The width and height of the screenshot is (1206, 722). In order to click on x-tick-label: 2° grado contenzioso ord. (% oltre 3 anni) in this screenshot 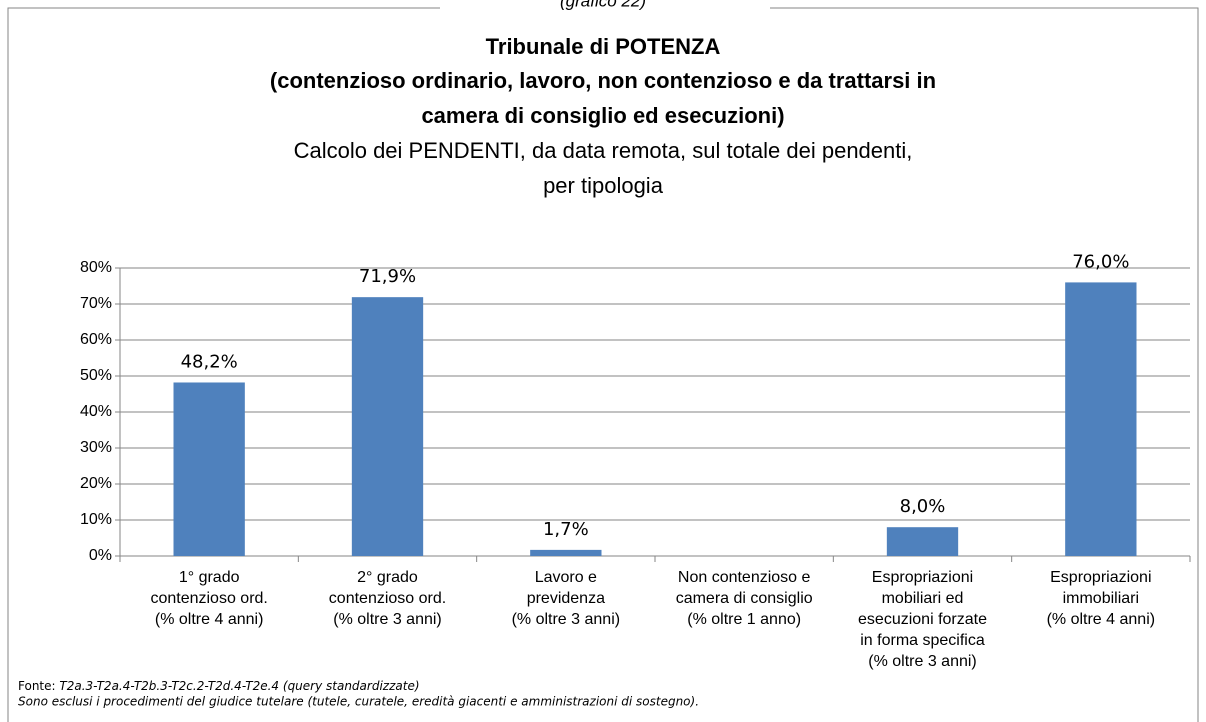, I will do `click(387, 598)`.